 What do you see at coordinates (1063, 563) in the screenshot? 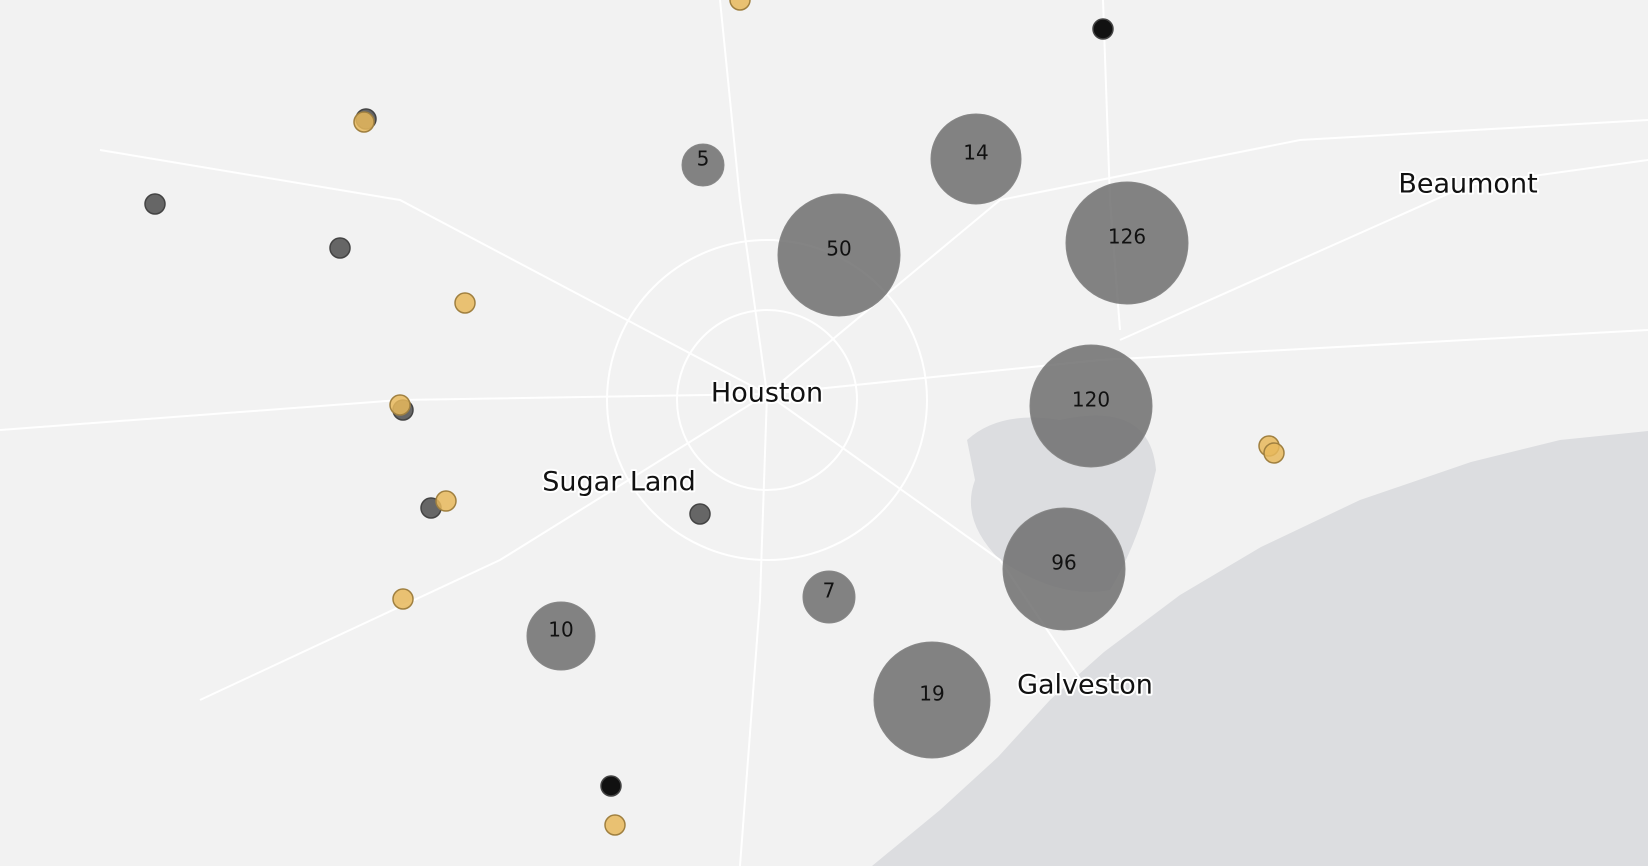
I see `cluster-count: 96` at bounding box center [1063, 563].